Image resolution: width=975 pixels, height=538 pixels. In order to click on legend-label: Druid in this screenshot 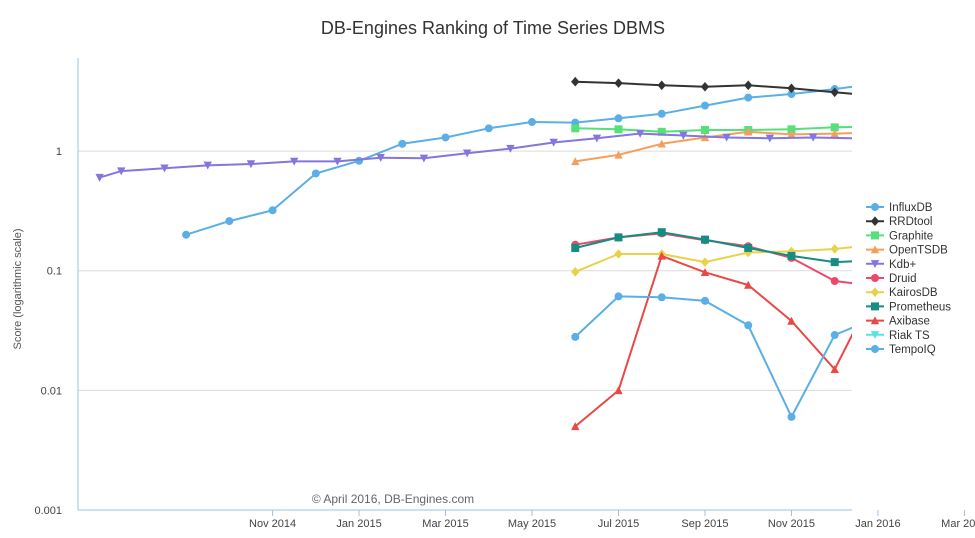, I will do `click(902, 279)`.